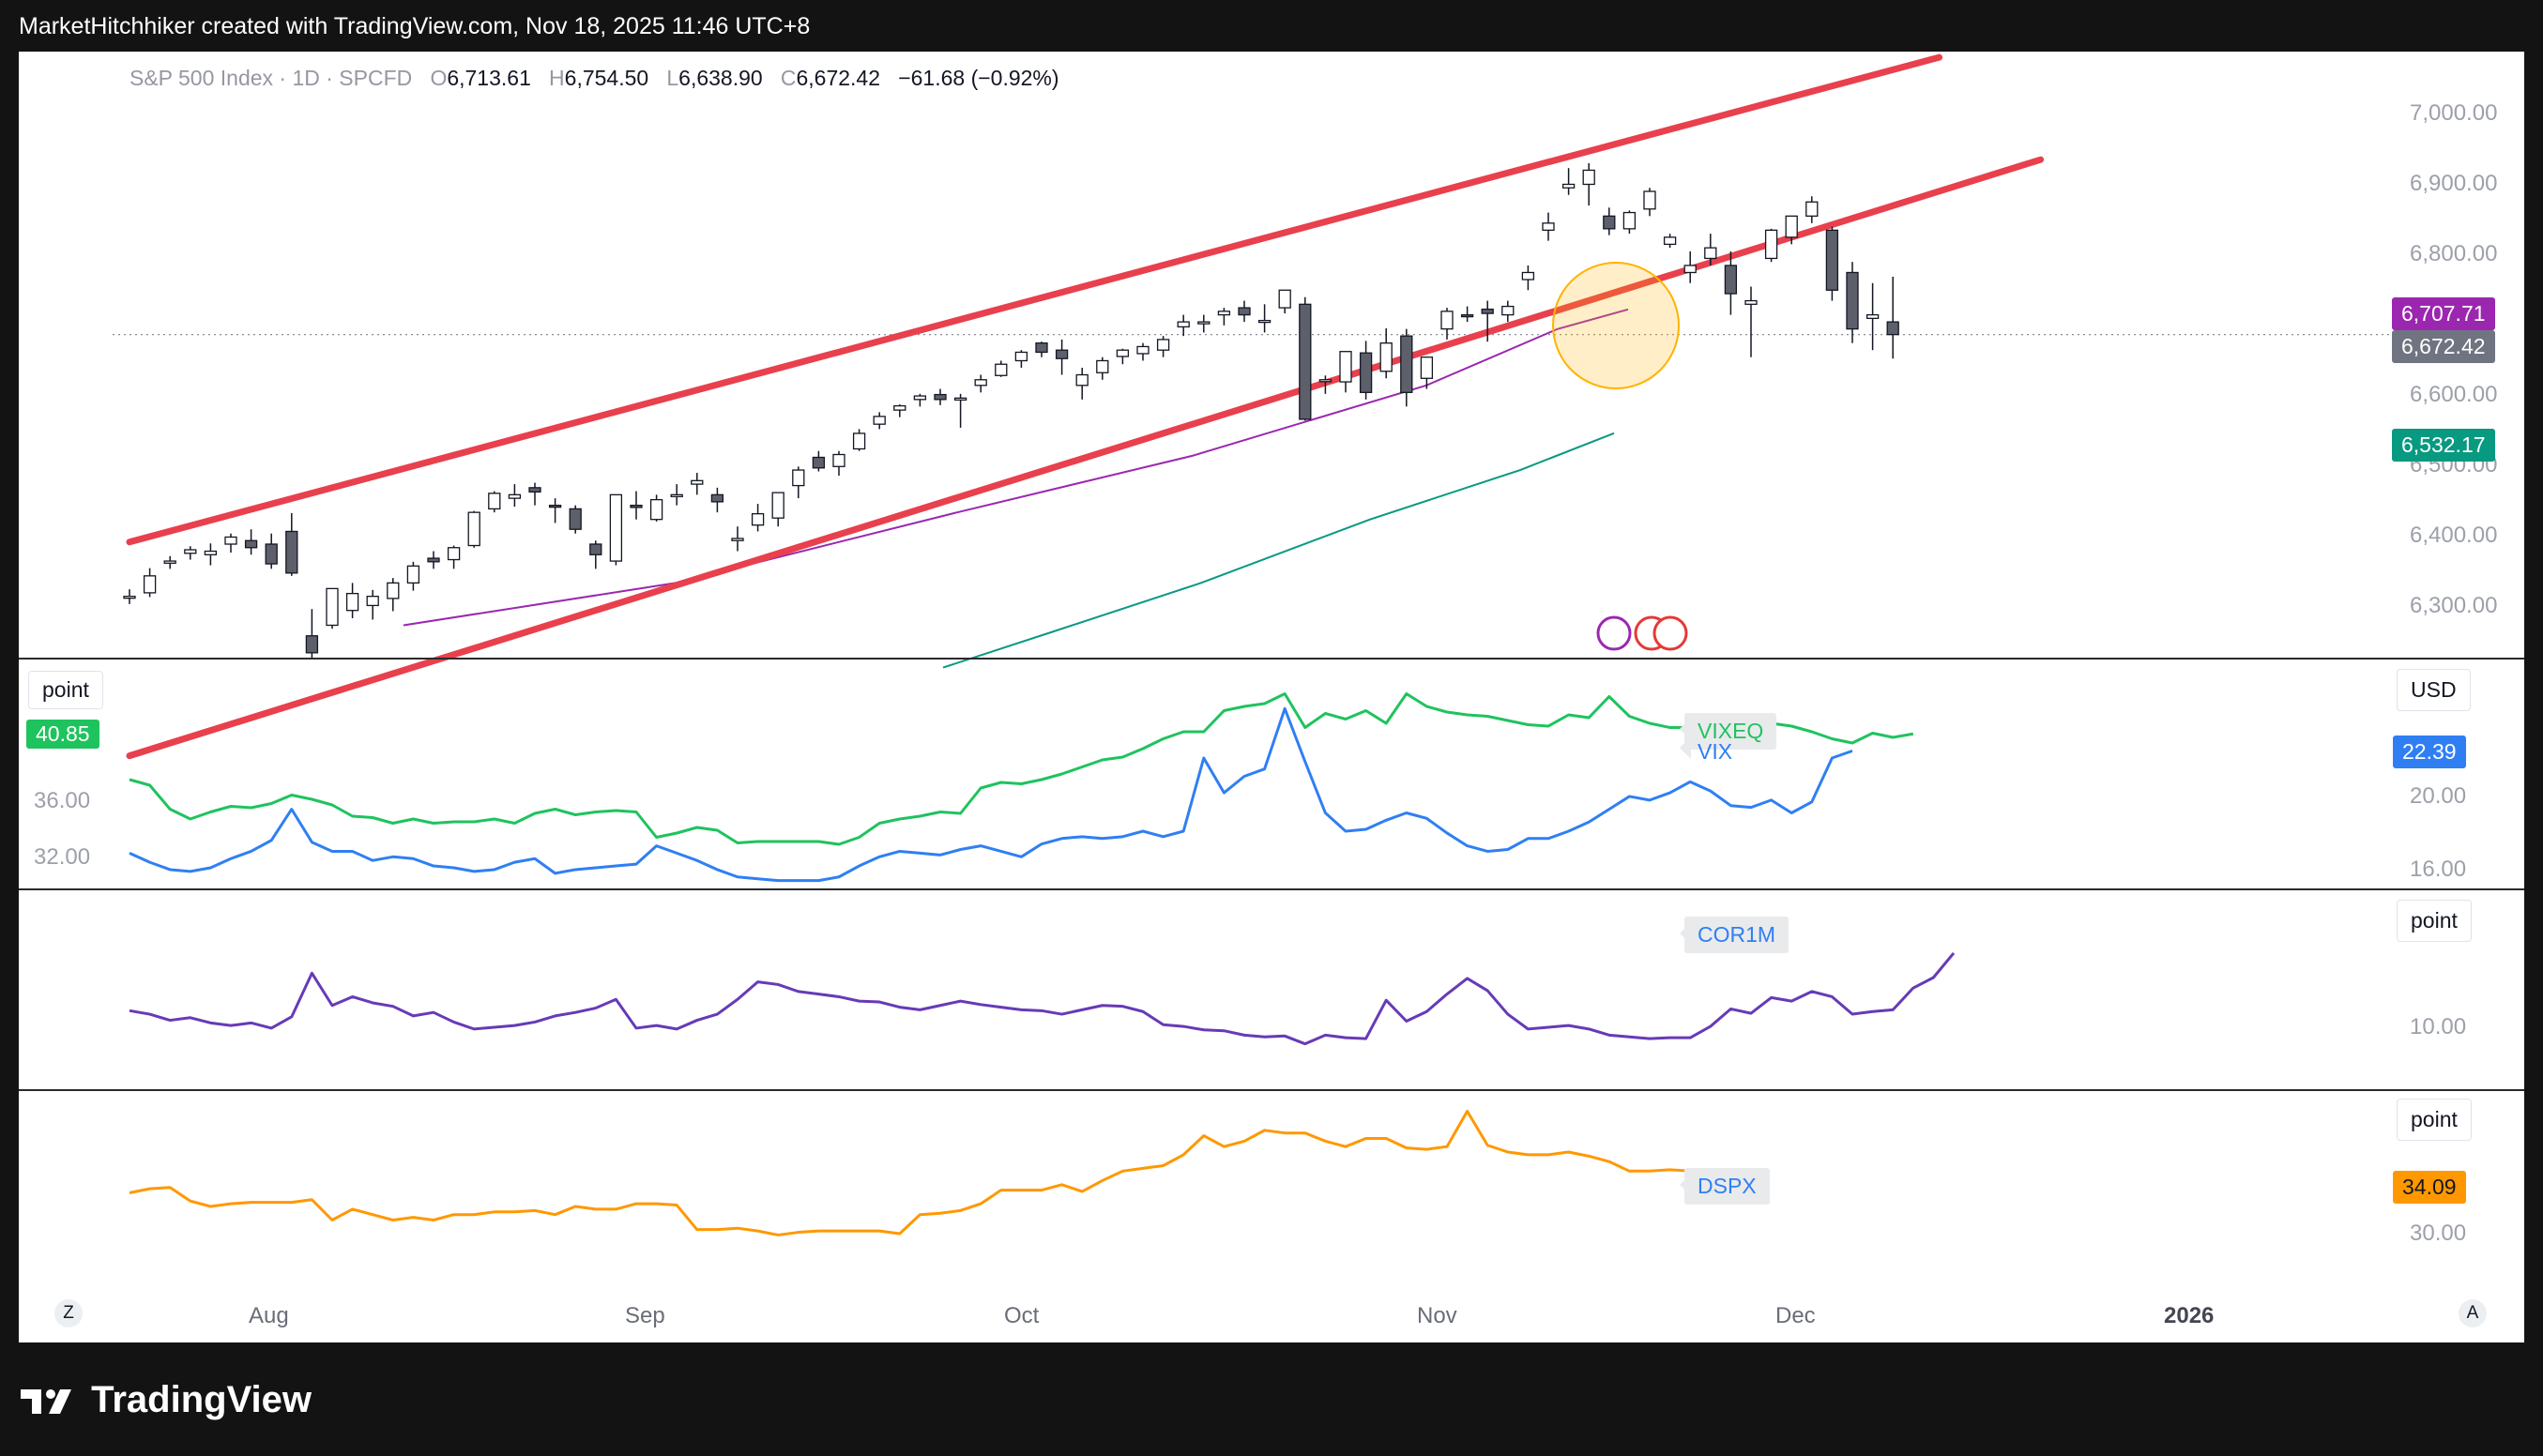  What do you see at coordinates (2429, 752) in the screenshot?
I see `vix-value-badge: 22.39` at bounding box center [2429, 752].